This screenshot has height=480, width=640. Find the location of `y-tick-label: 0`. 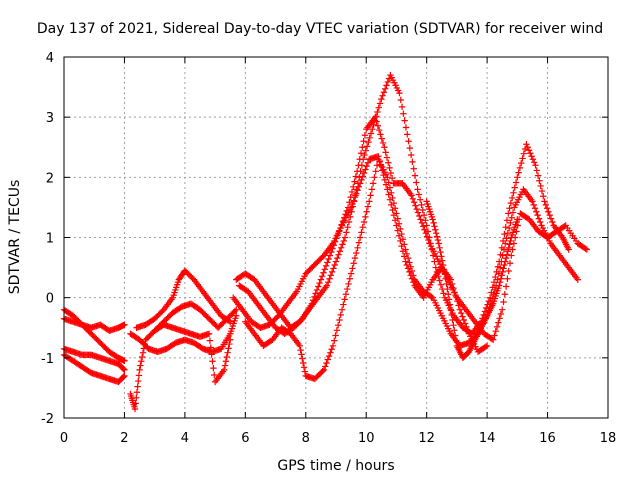

y-tick-label: 0 is located at coordinates (50, 299).